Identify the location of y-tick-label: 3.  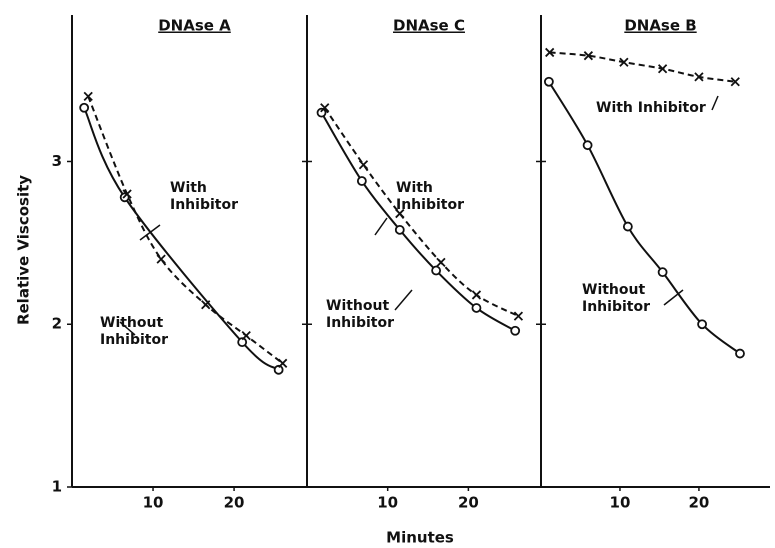
(57, 161).